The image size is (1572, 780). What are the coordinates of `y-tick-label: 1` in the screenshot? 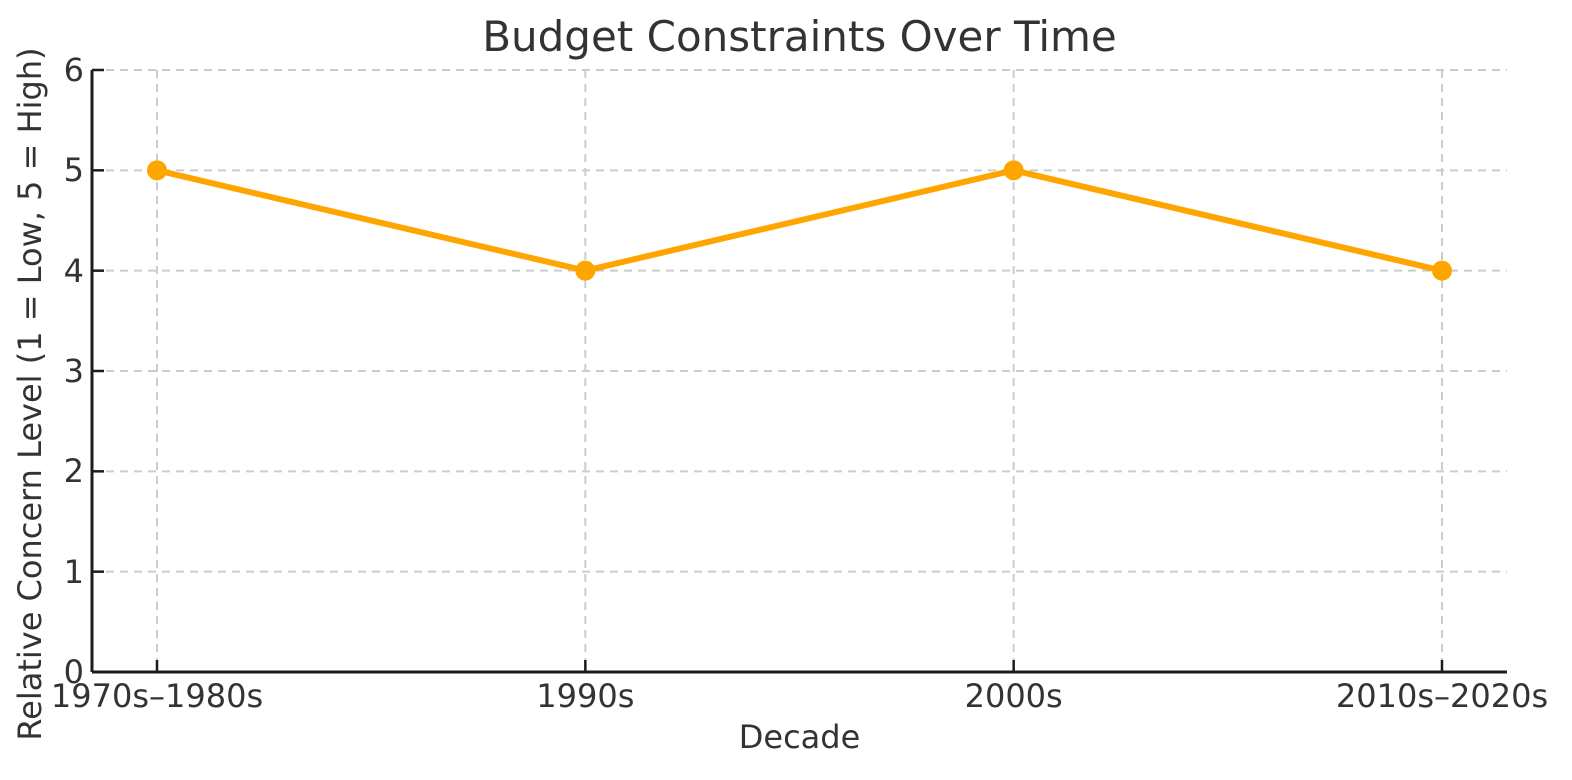 It's located at (73, 571).